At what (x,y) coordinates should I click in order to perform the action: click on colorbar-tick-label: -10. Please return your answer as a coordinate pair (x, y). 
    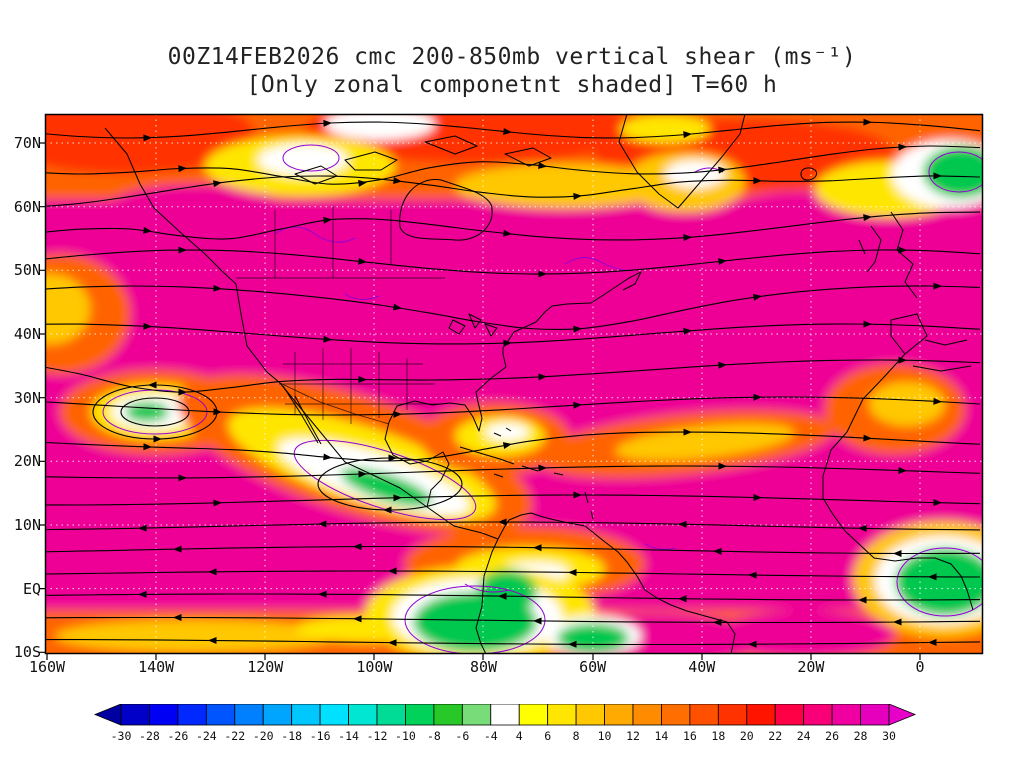
    Looking at the image, I should click on (405, 736).